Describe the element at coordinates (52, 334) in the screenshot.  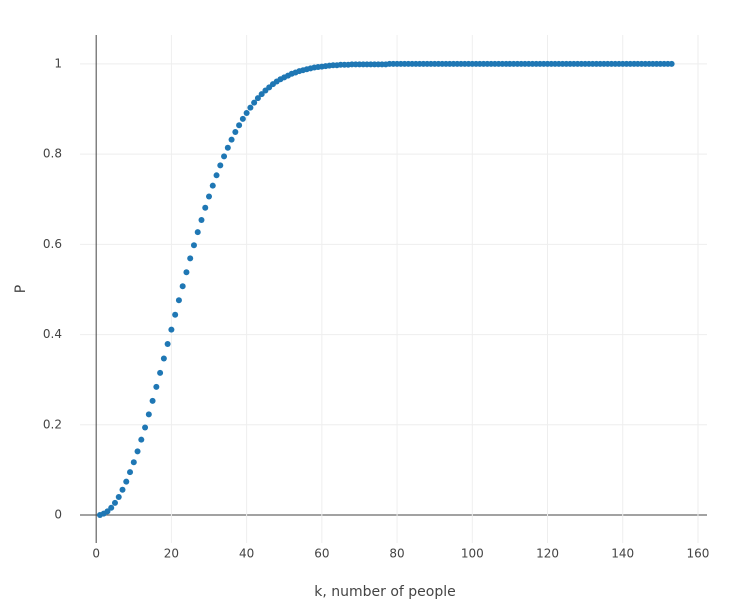
I see `y-tick-label: 0.4` at that location.